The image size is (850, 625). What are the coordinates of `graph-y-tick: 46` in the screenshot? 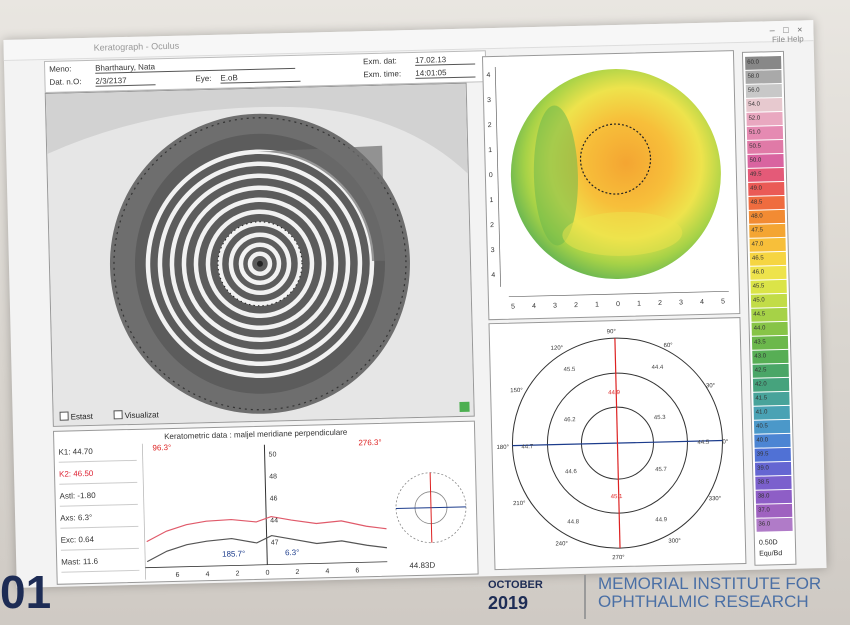 It's located at (274, 498).